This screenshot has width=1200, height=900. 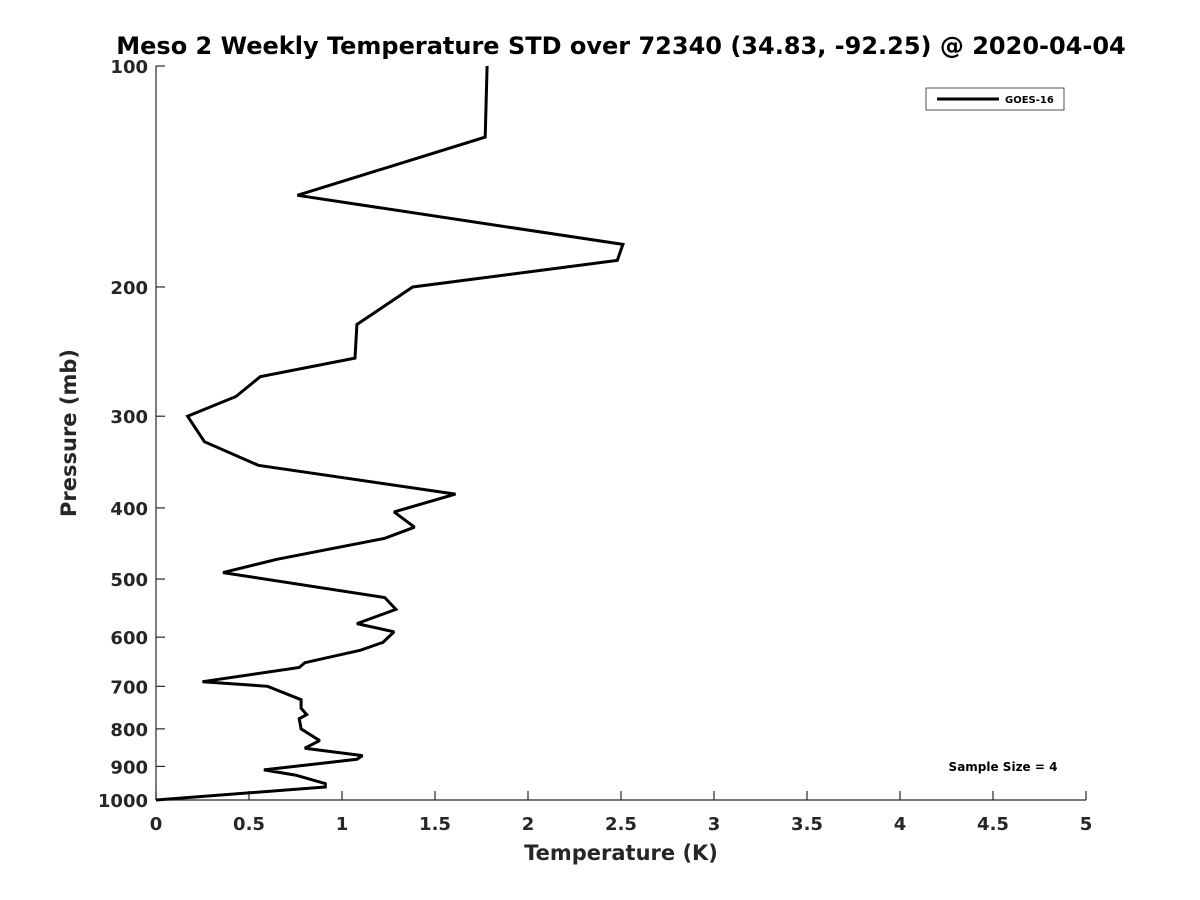 I want to click on y-axis-label: Pressure (mb), so click(x=69, y=433).